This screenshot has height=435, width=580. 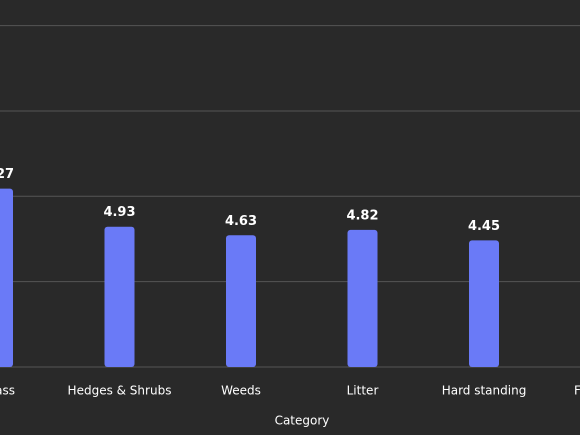 I want to click on x-tick-label: Litter, so click(x=363, y=391).